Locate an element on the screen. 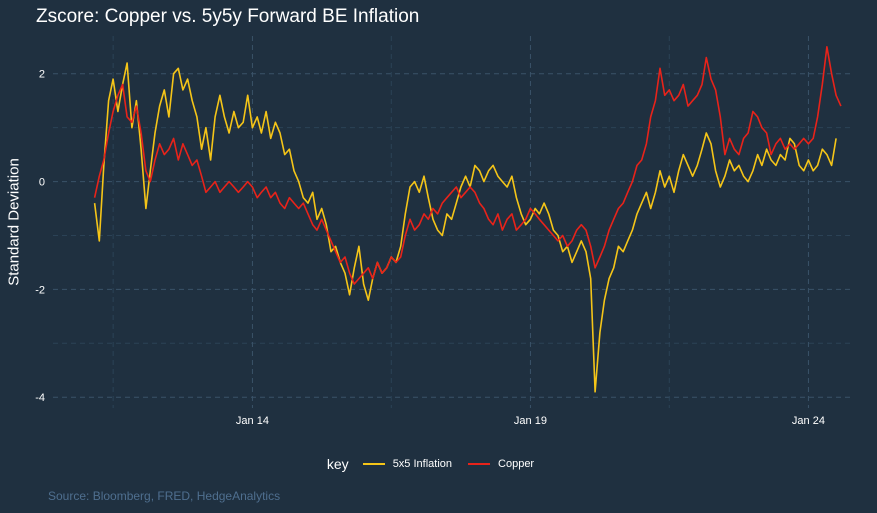  x-tick-label: Jan 24 is located at coordinates (808, 421).